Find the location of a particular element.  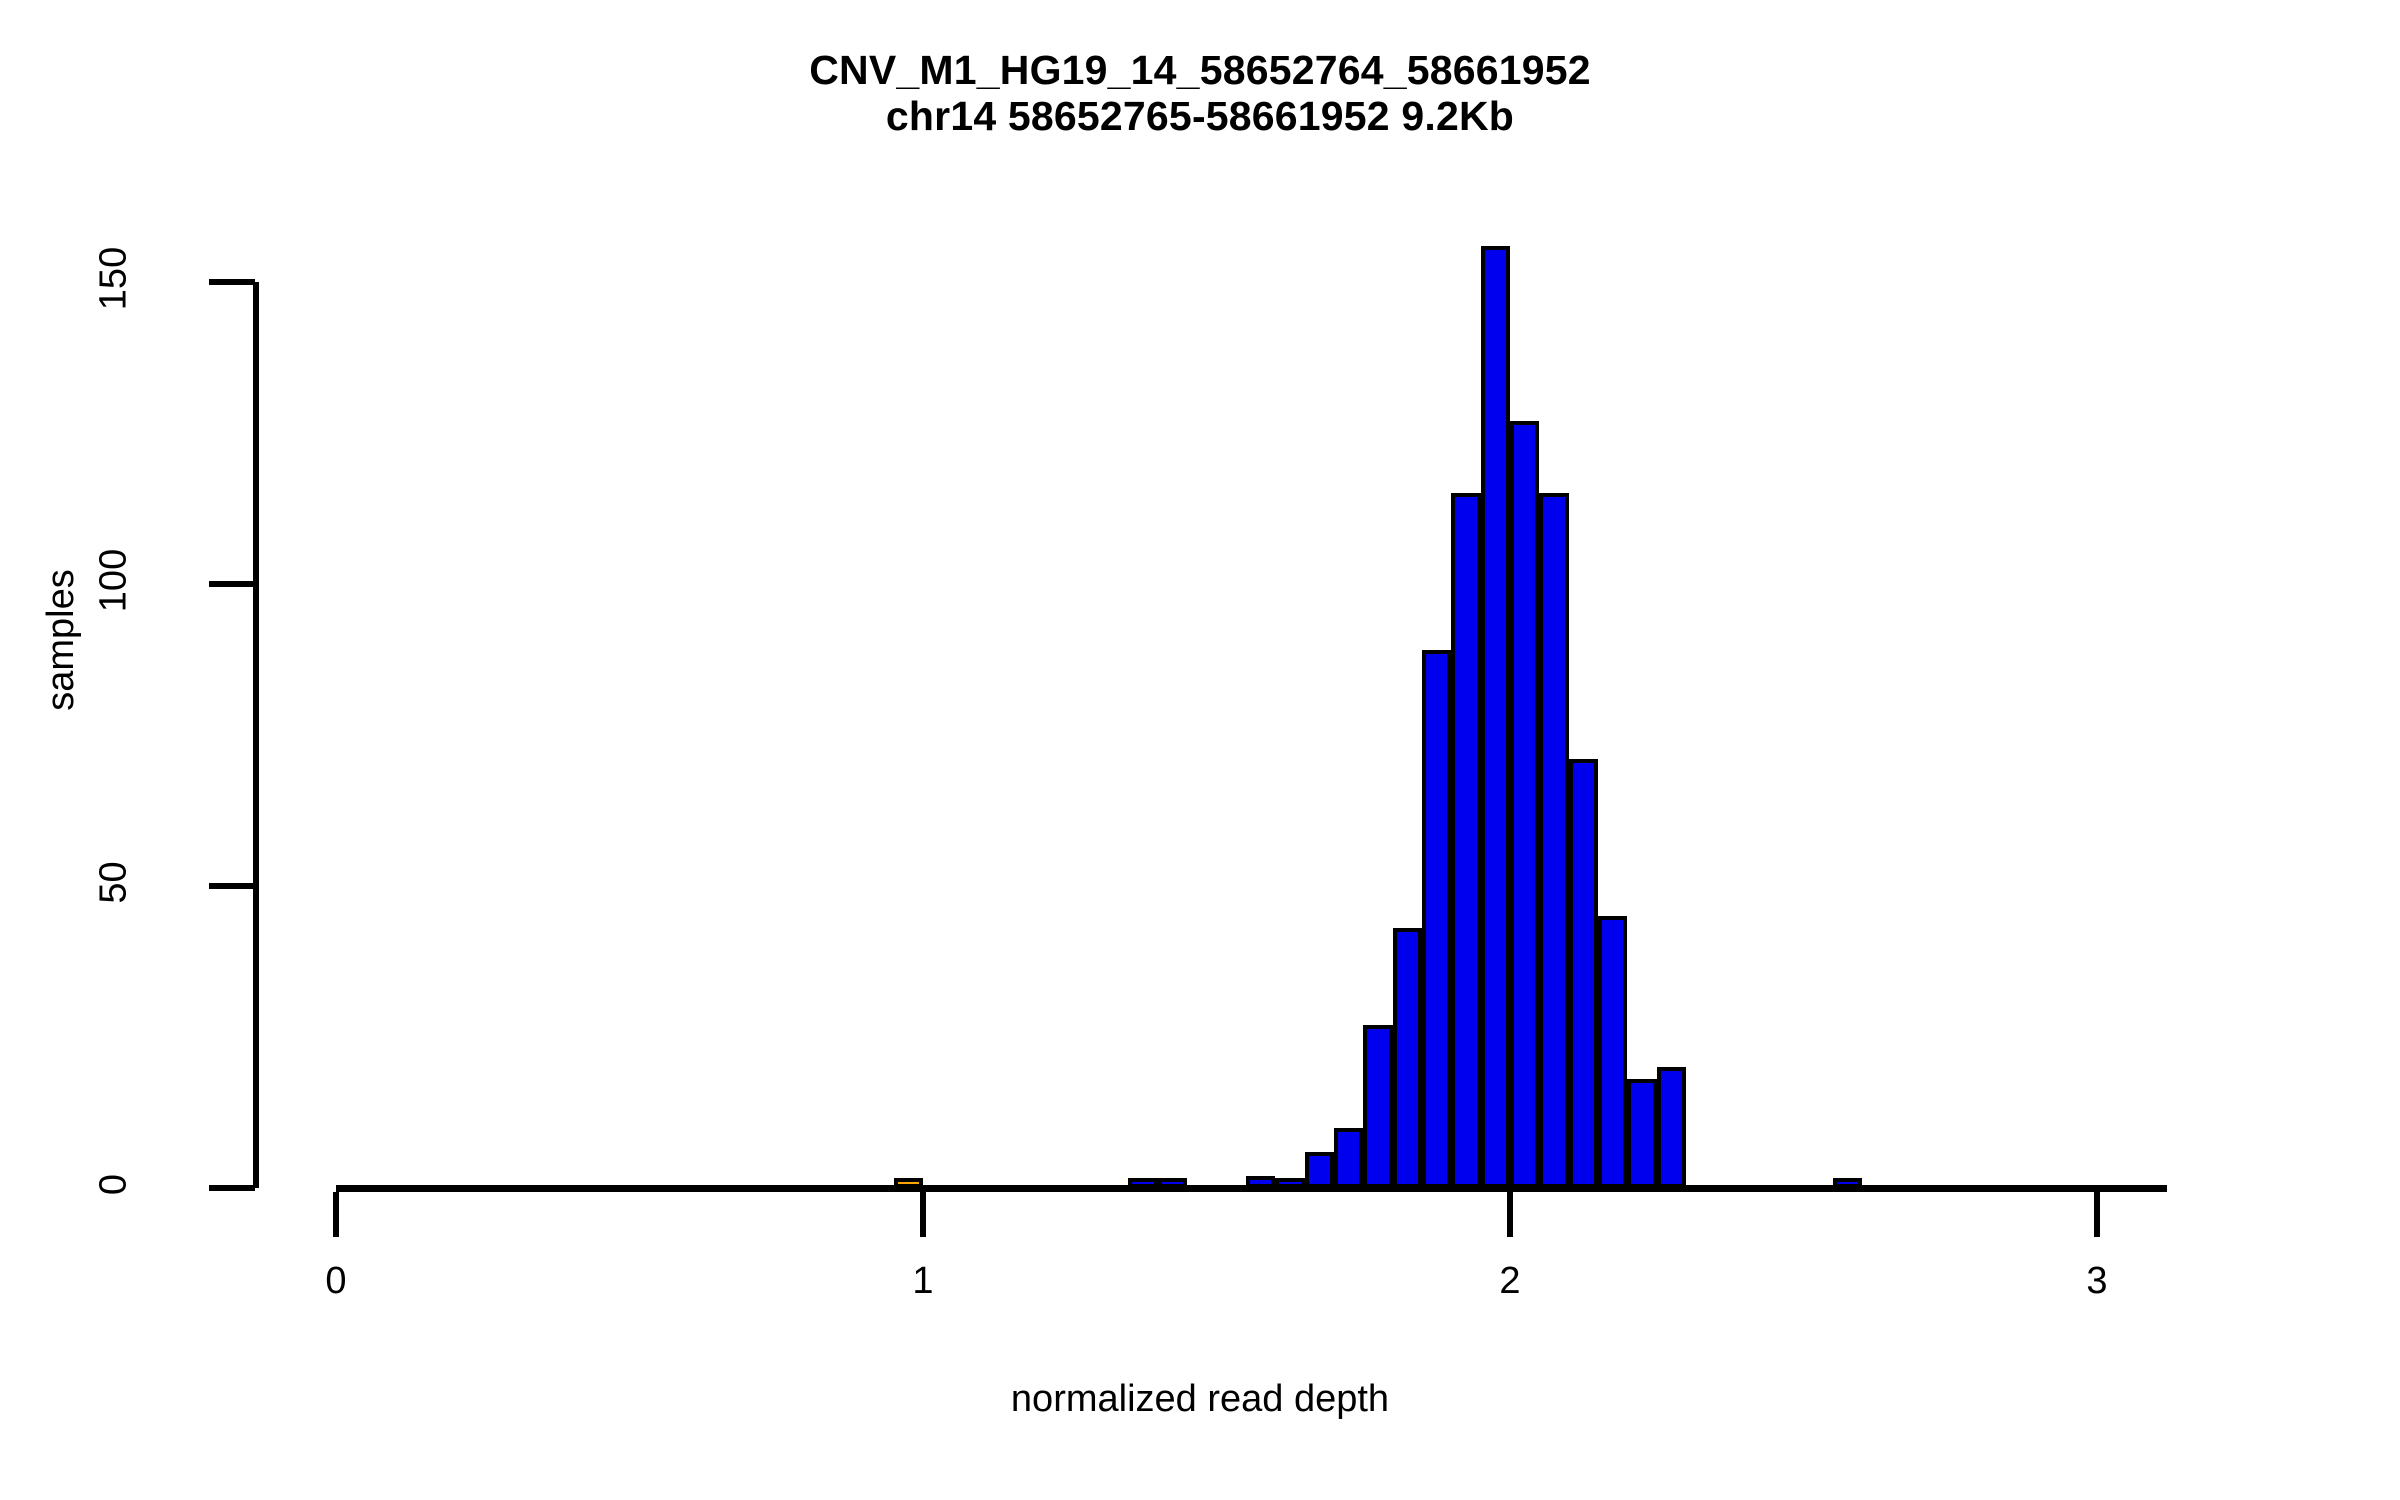

y-axis-line is located at coordinates (256, 735).